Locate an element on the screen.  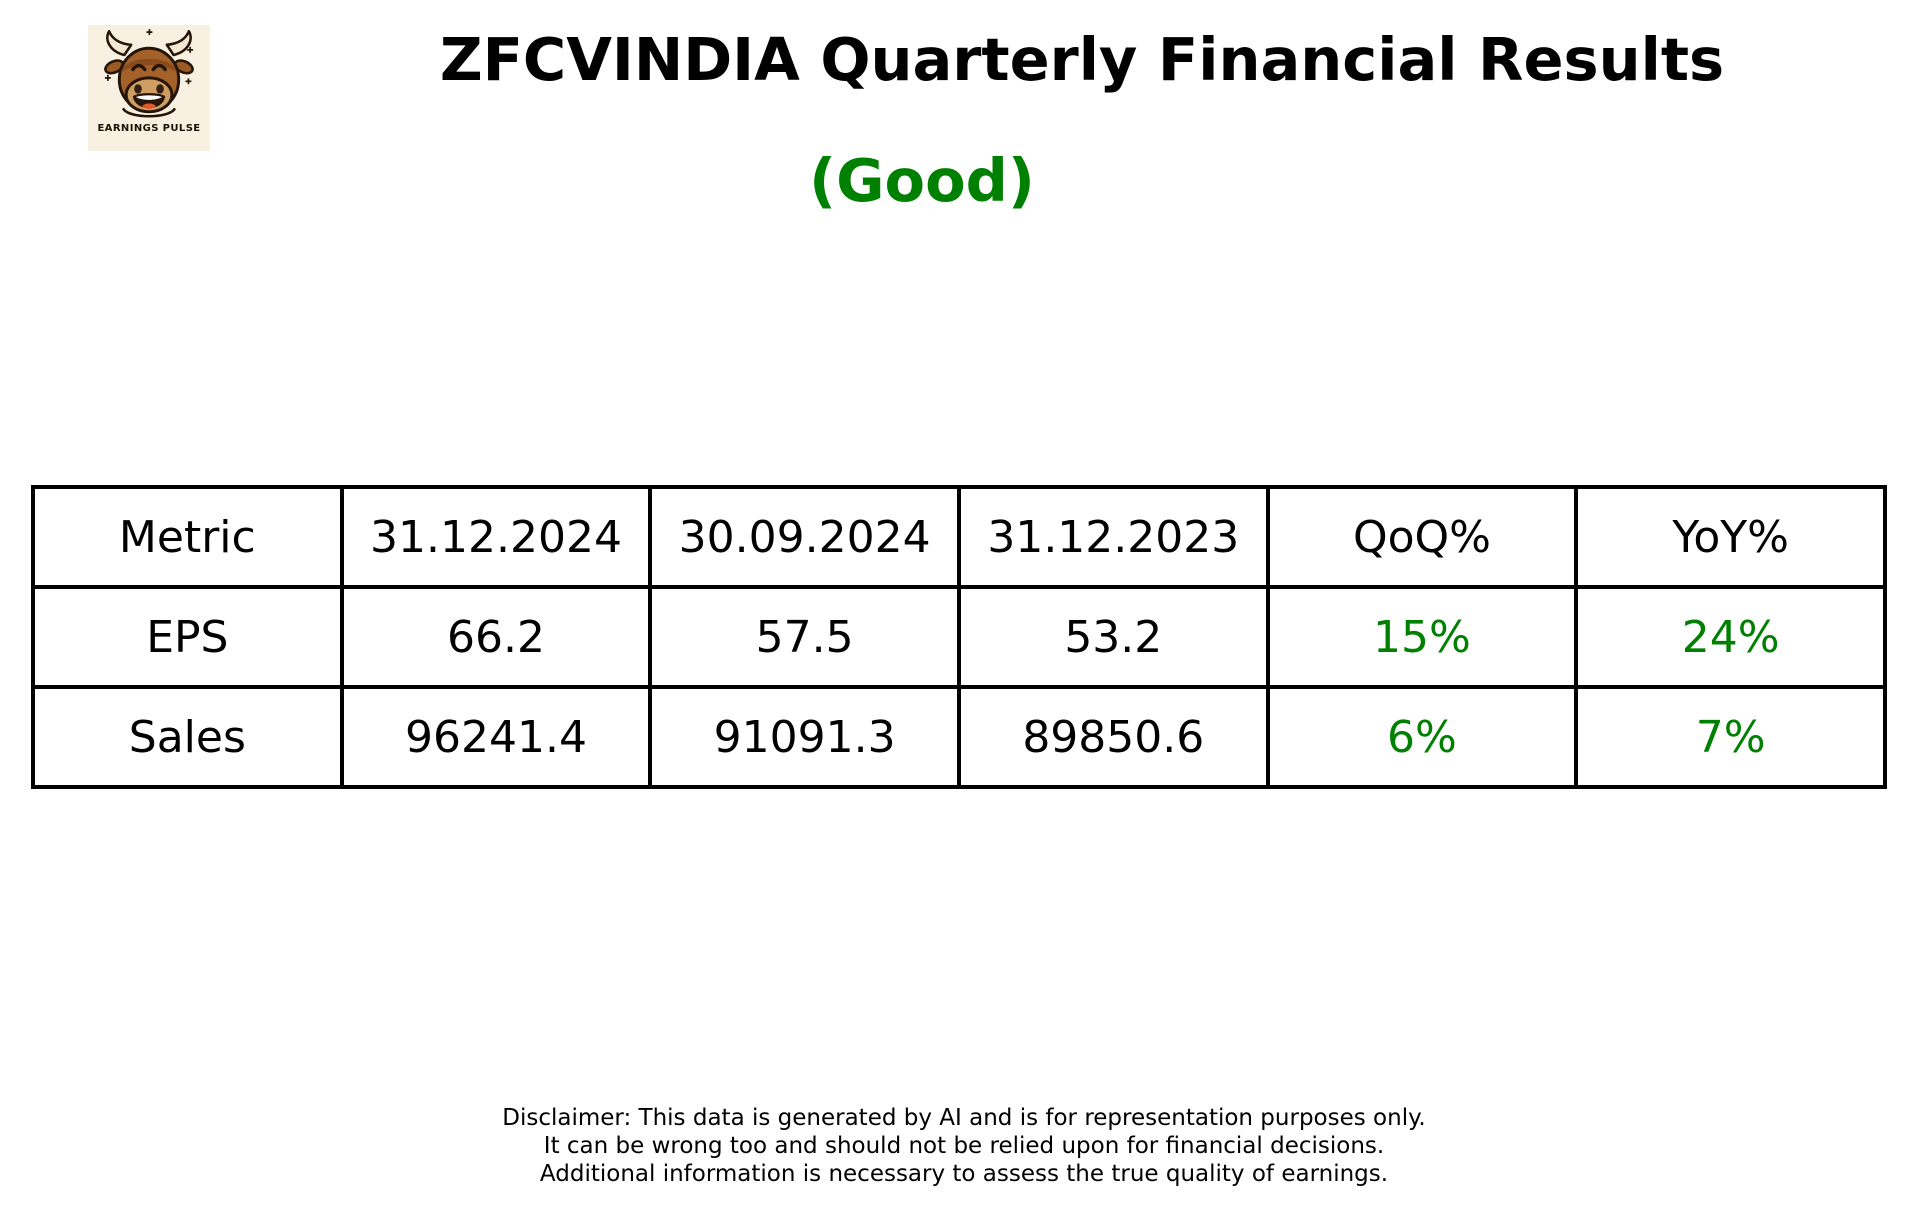
bull-icon is located at coordinates (149, 73).